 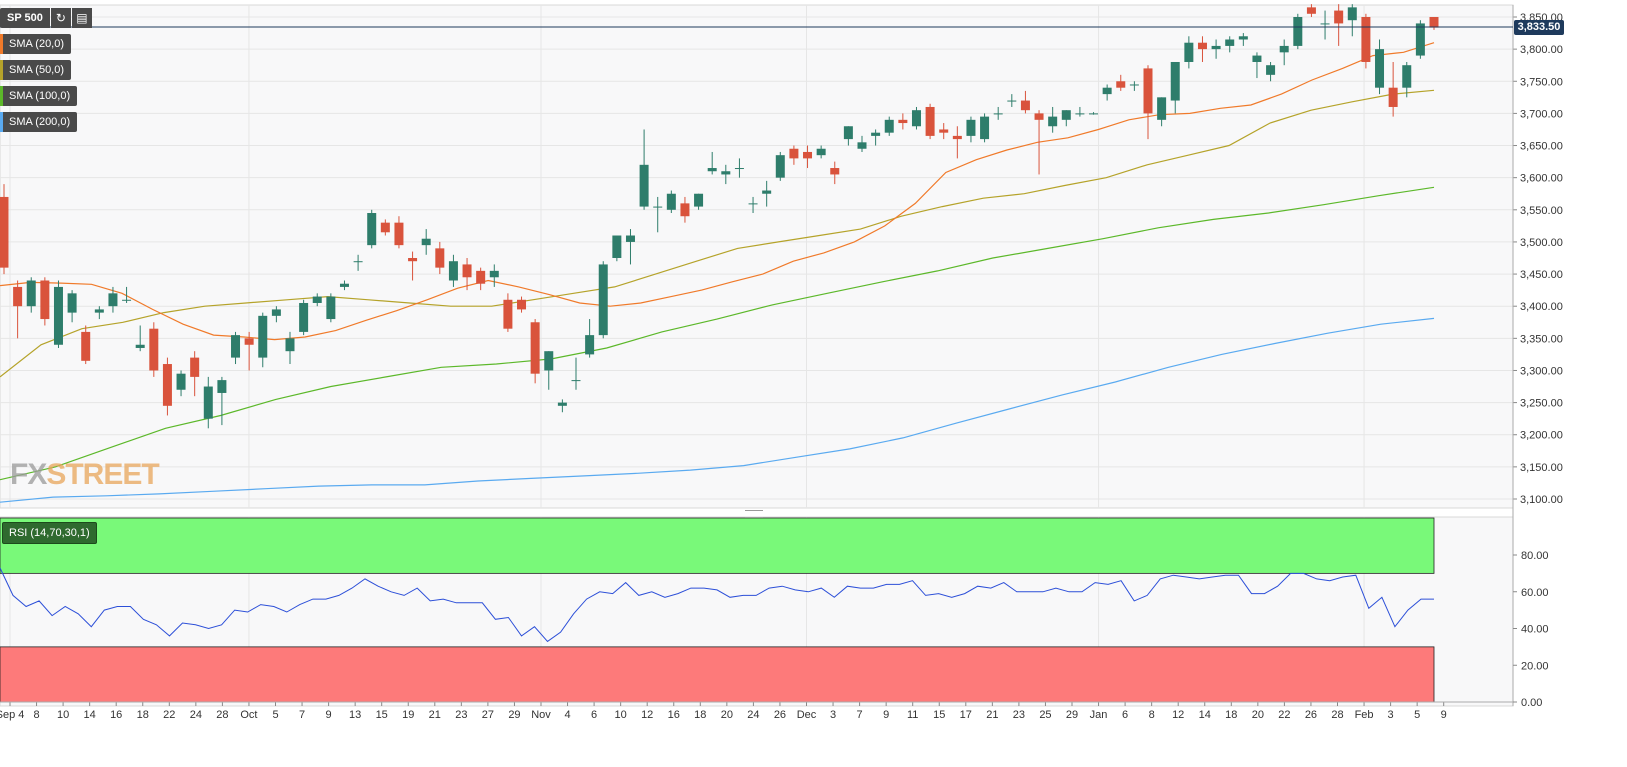 I want to click on rsi-tick-label: 0.00, so click(x=1531, y=703).